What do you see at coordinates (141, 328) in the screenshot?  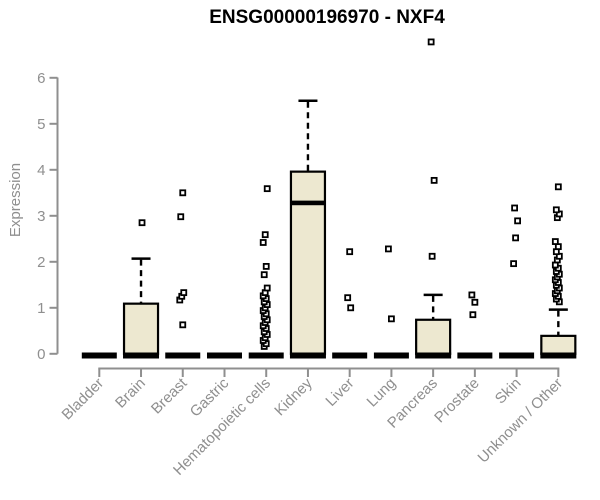 I see `box-brain` at bounding box center [141, 328].